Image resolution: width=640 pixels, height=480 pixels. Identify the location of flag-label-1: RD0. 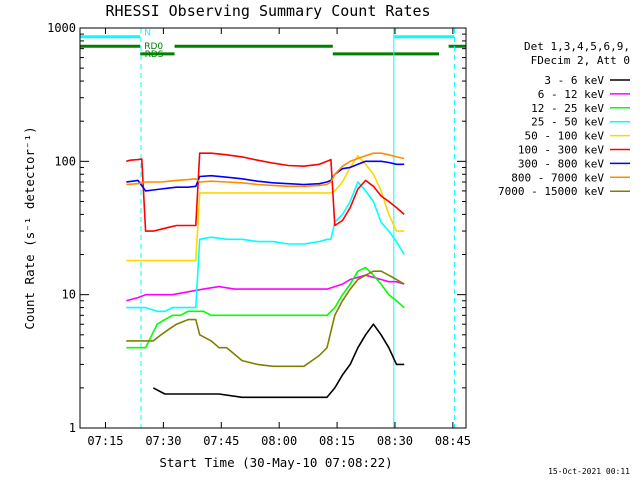
(153, 47).